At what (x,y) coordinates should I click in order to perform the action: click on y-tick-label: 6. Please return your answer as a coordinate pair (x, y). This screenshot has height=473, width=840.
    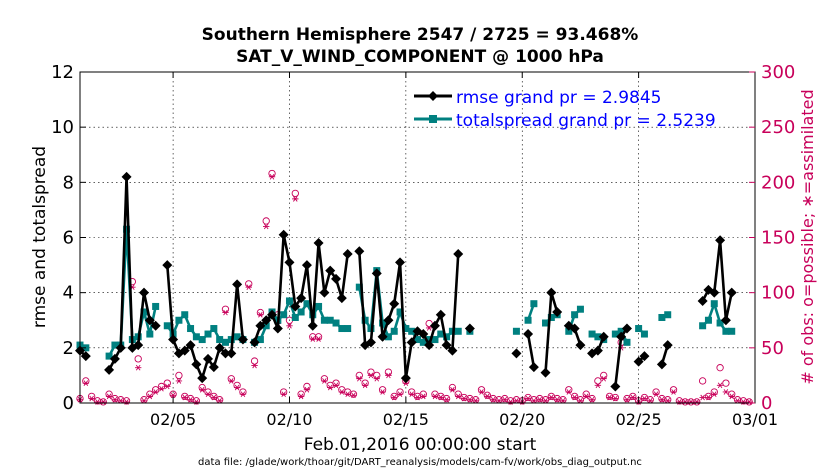
    Looking at the image, I should click on (68, 238).